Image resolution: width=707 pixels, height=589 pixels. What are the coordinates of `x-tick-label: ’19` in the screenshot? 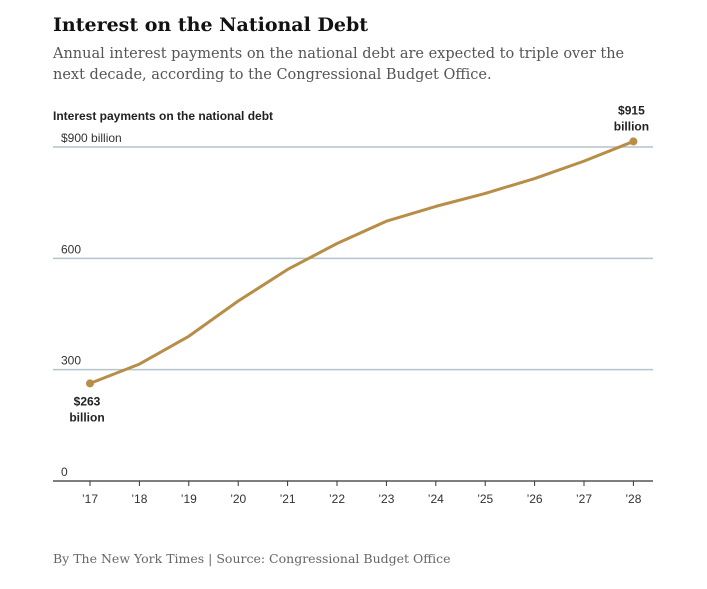 It's located at (189, 499).